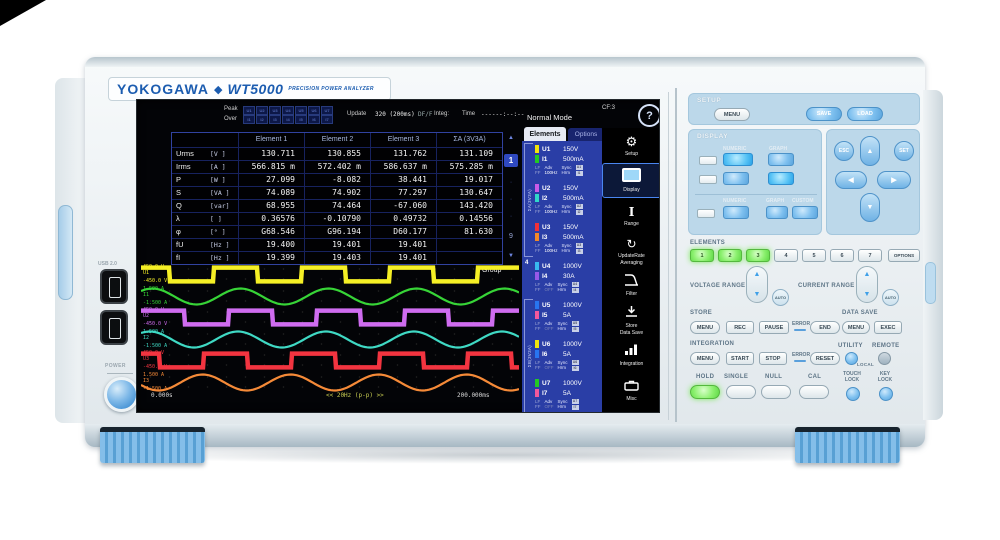 This screenshot has width=1000, height=540. I want to click on menu-filter: Filter, so click(630, 285).